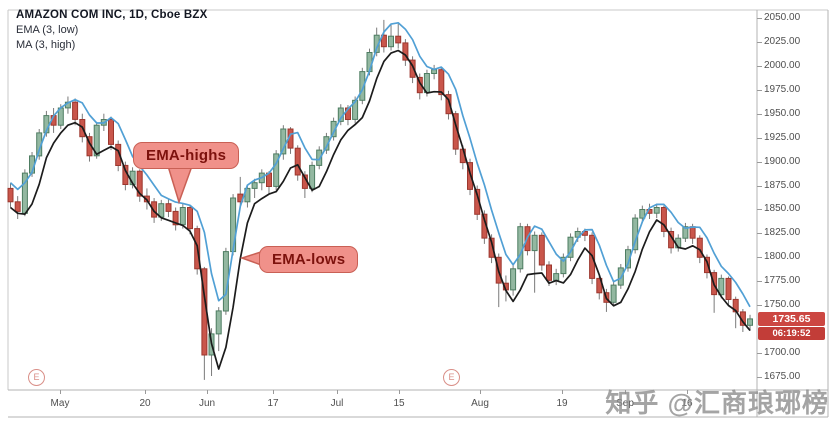  Describe the element at coordinates (47, 30) in the screenshot. I see `indicator-ema-low: EMA (3, low)` at that location.